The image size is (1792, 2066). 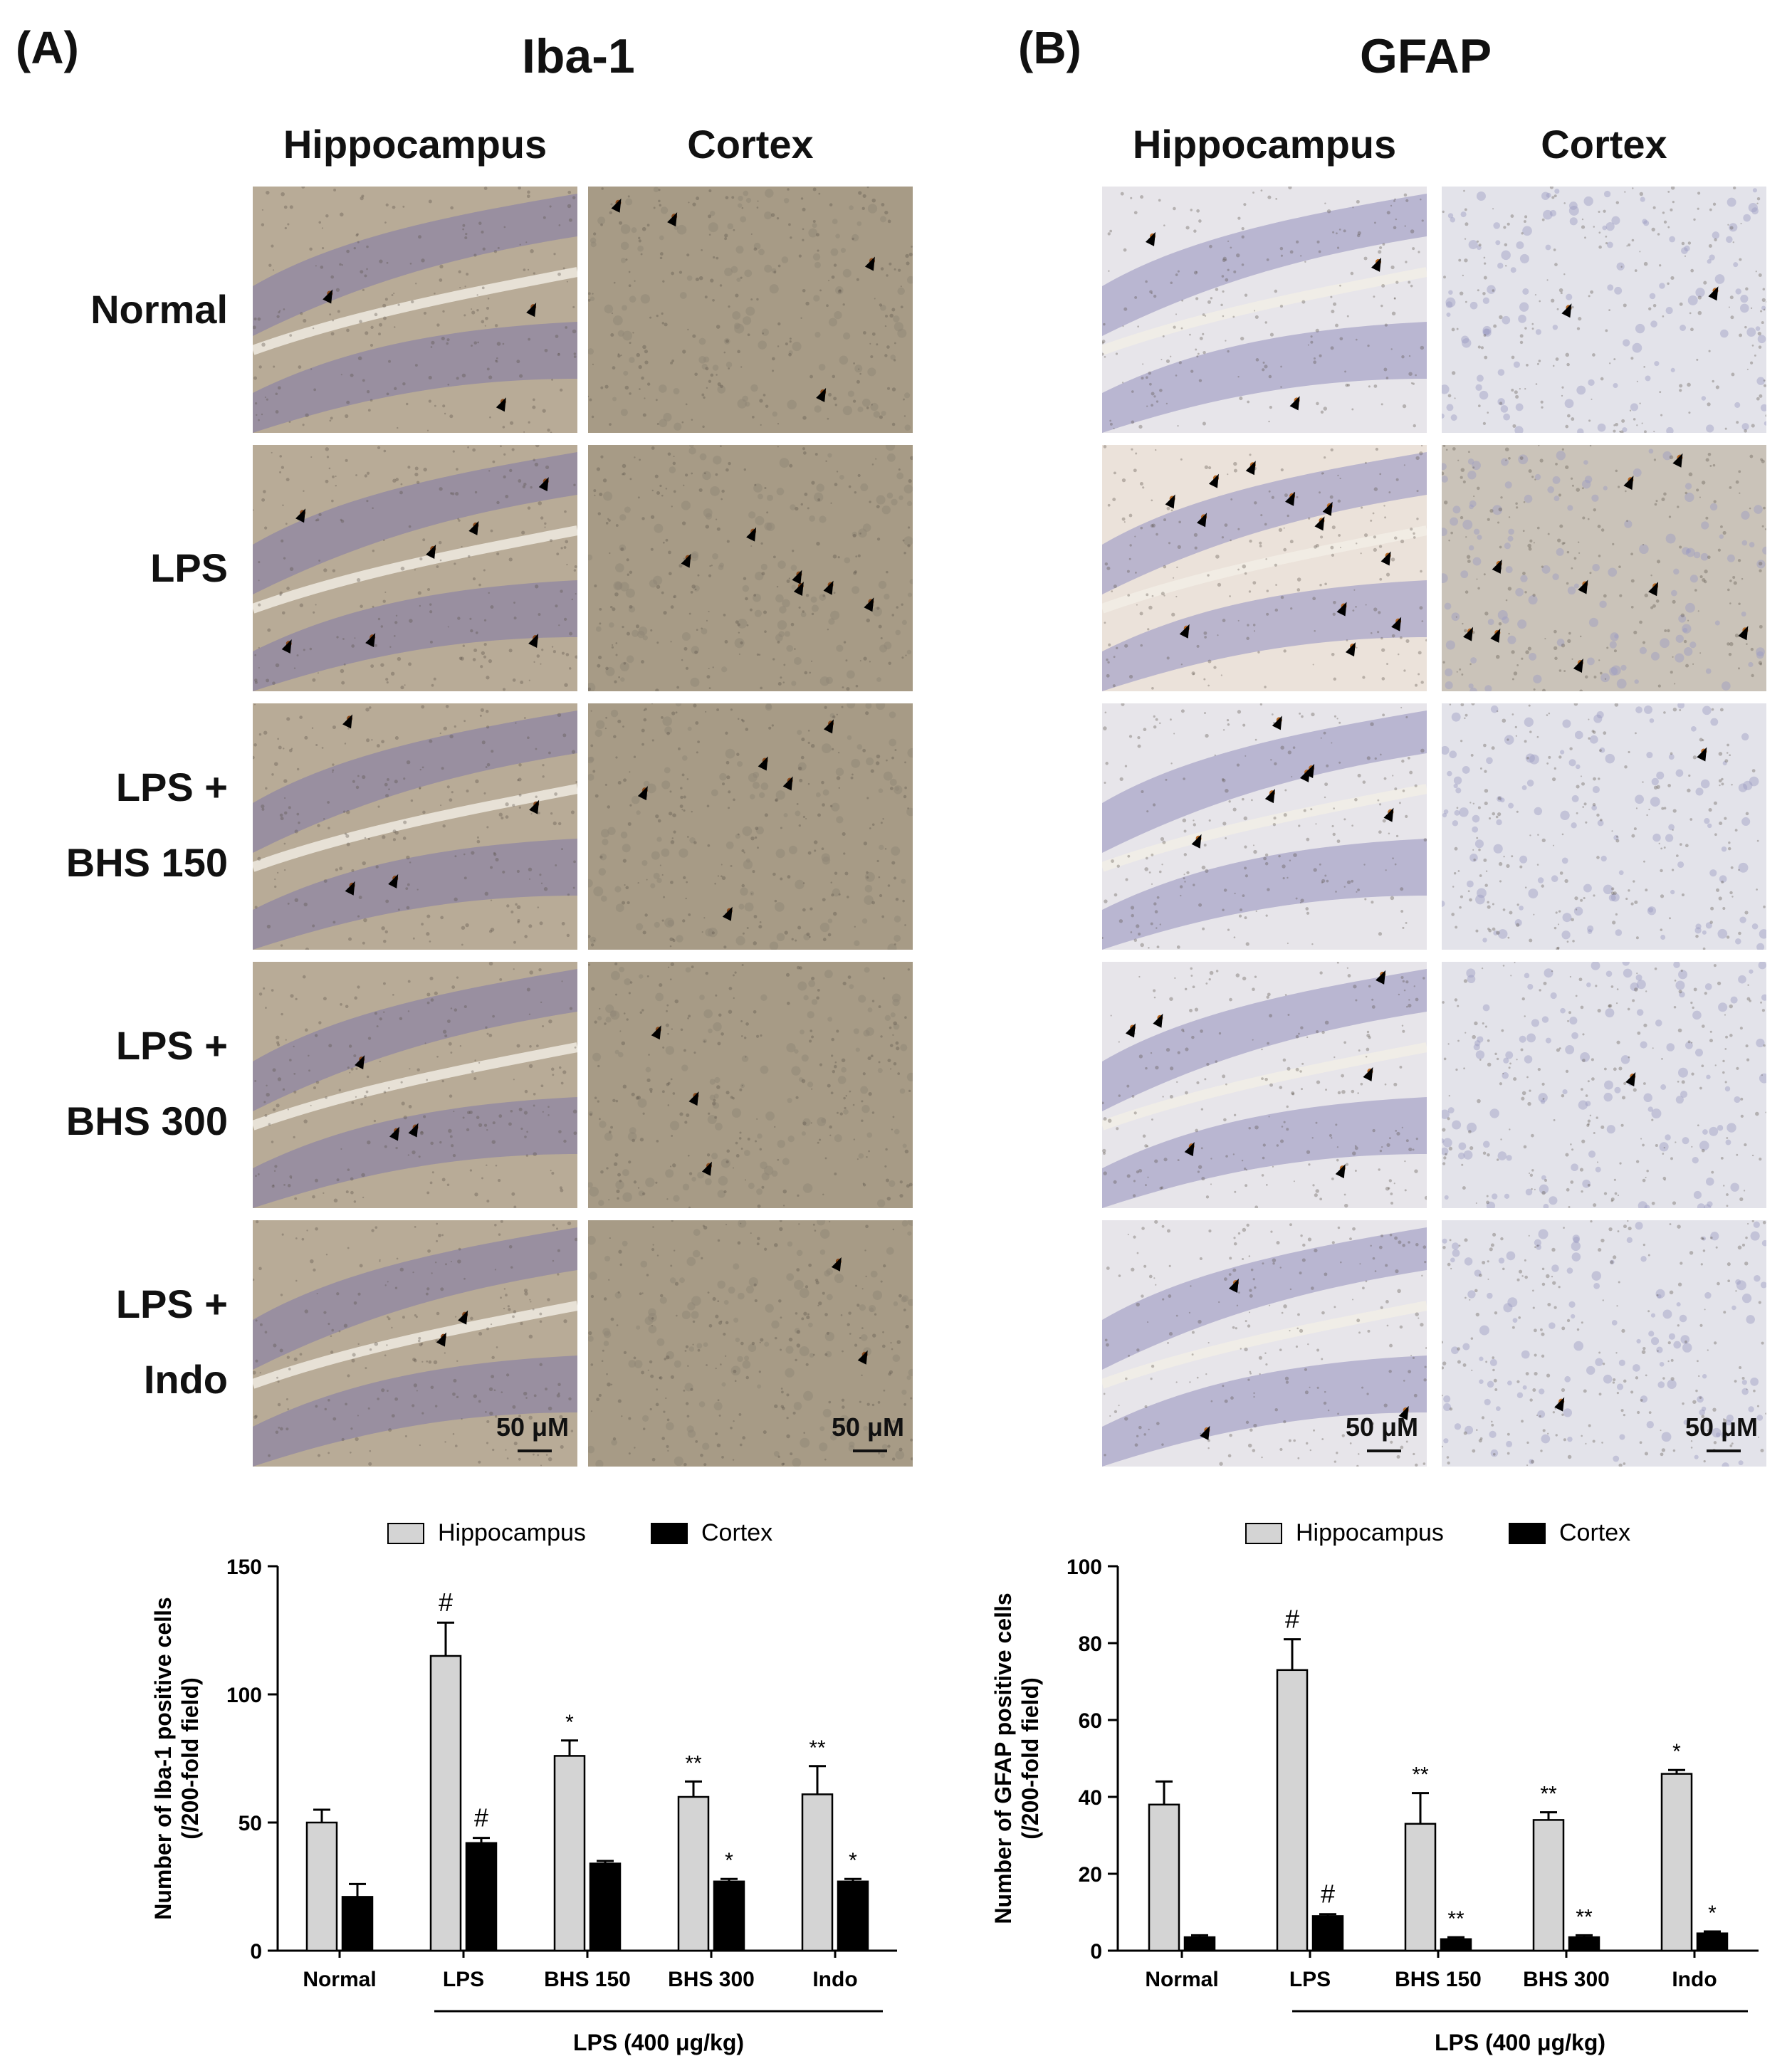 I want to click on y-axis-label: Number of Iba-1 positive cells, so click(x=163, y=1758).